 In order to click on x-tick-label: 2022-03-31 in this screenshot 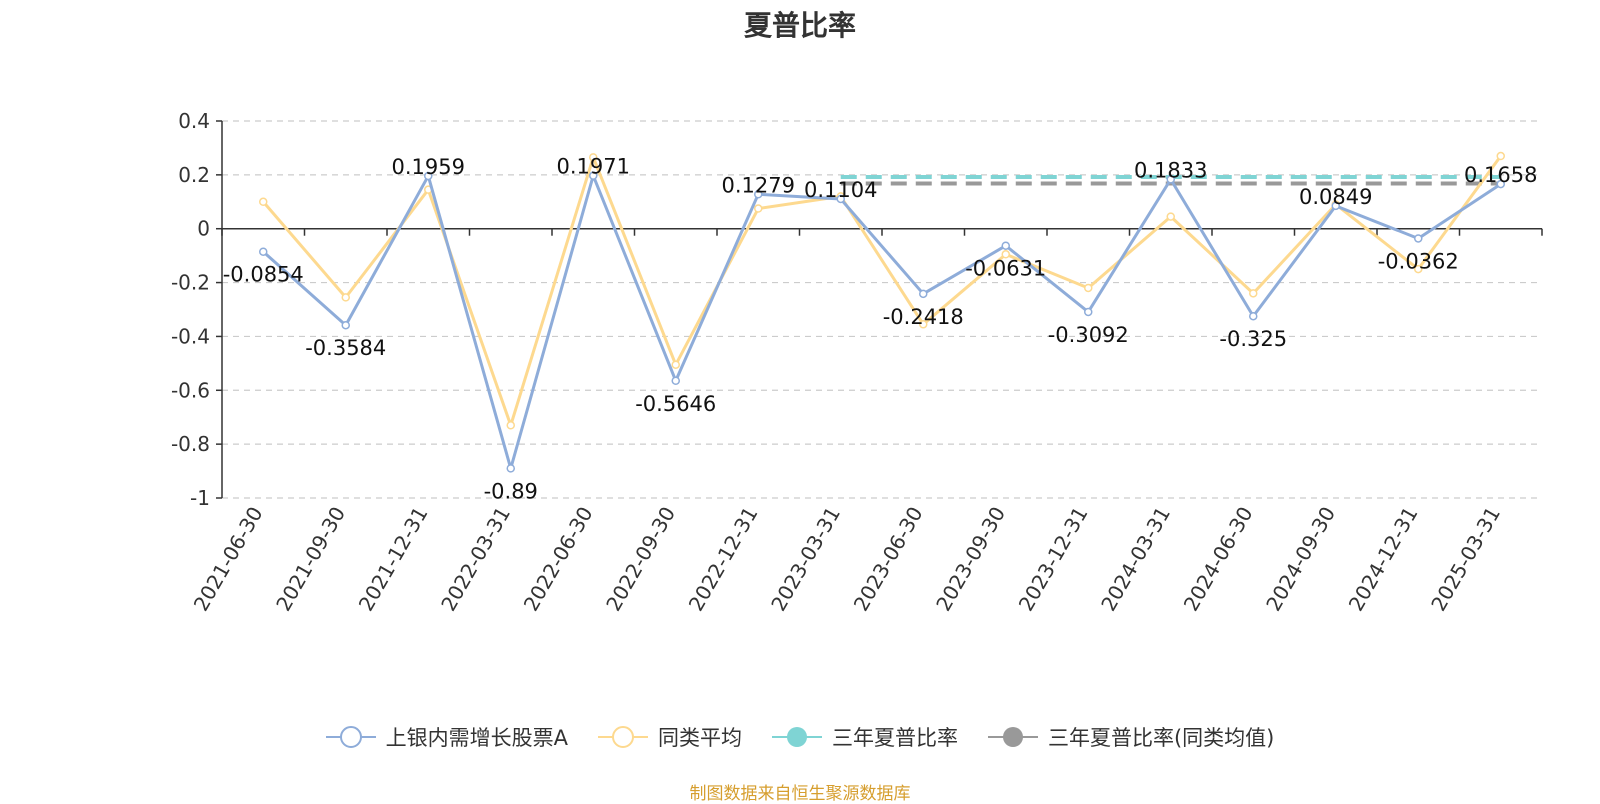, I will do `click(475, 559)`.